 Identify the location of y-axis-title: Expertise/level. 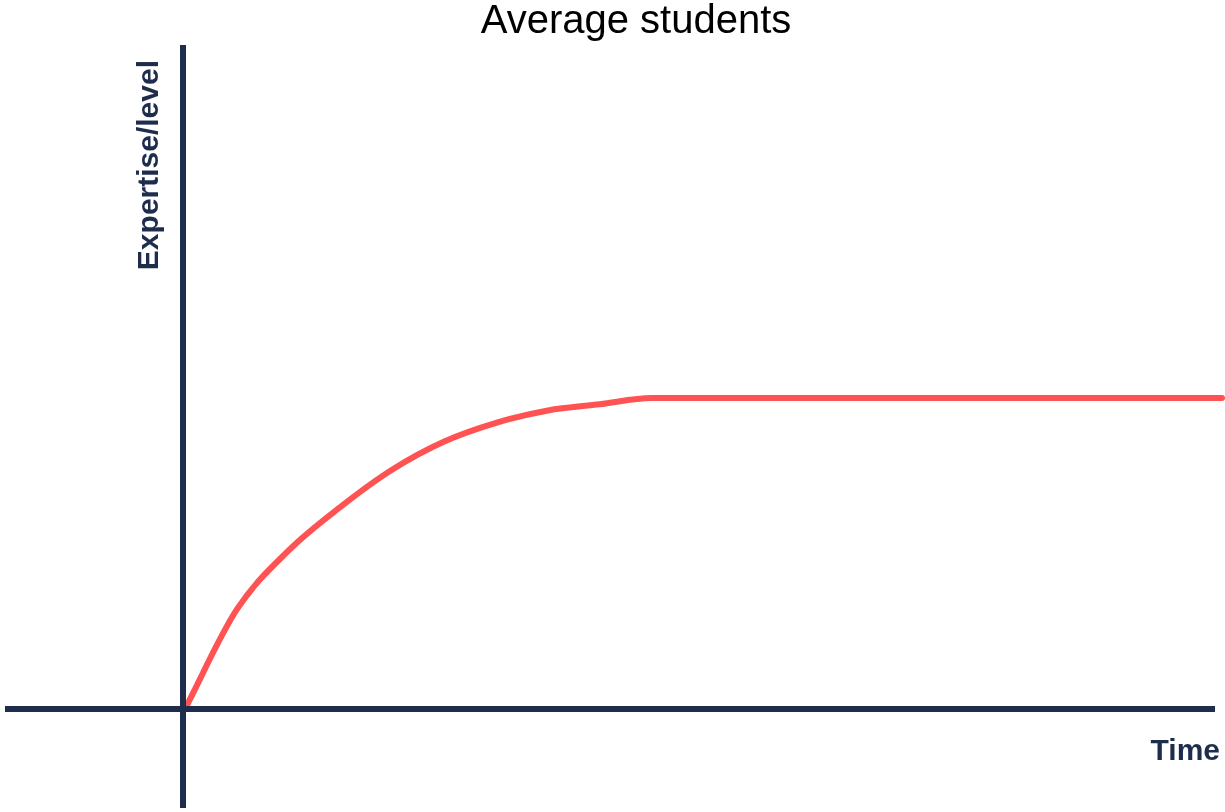
(148, 165).